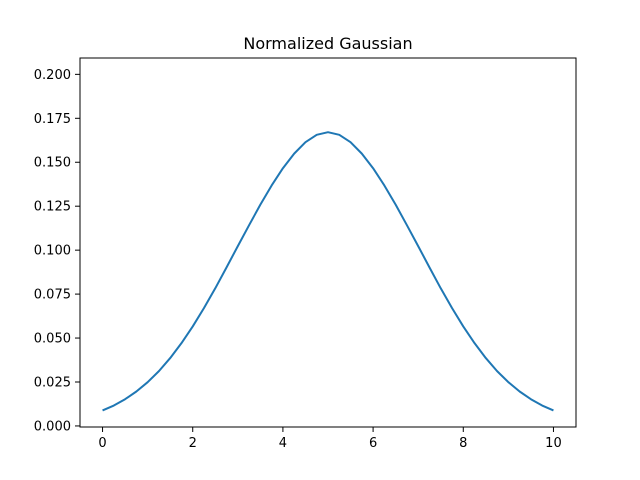 This screenshot has width=640, height=480. I want to click on x-tick-label: 0, so click(102, 443).